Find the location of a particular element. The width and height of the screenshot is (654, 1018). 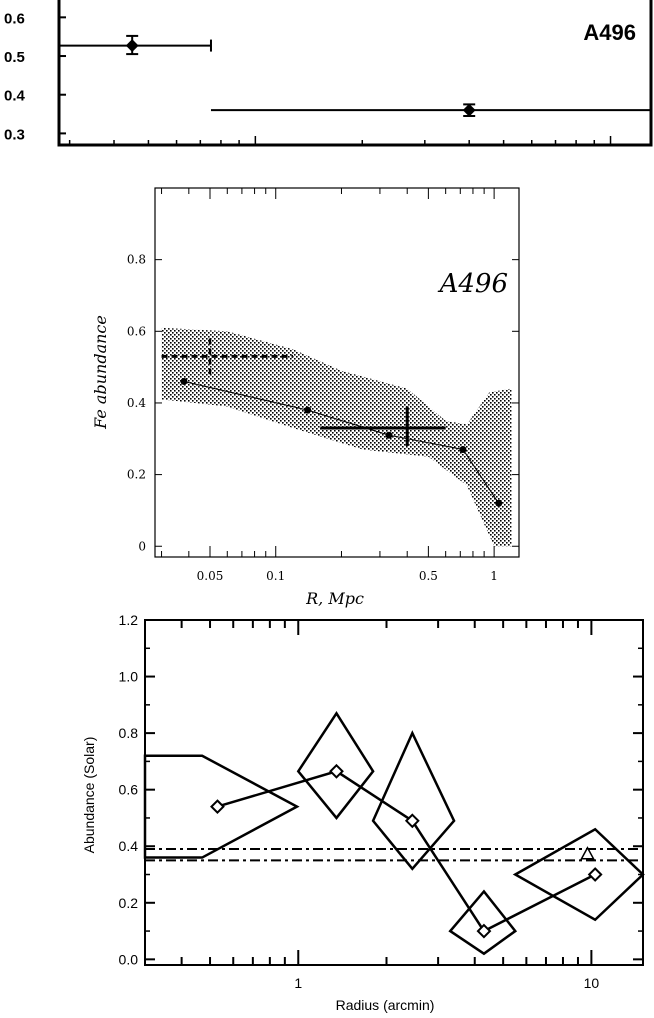

panel-middle-data is located at coordinates (332, 422).